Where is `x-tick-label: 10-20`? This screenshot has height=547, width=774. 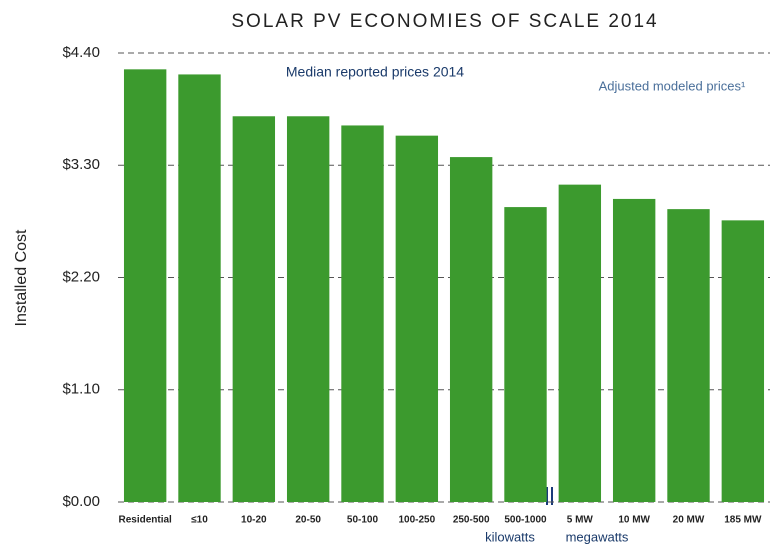 x-tick-label: 10-20 is located at coordinates (254, 520).